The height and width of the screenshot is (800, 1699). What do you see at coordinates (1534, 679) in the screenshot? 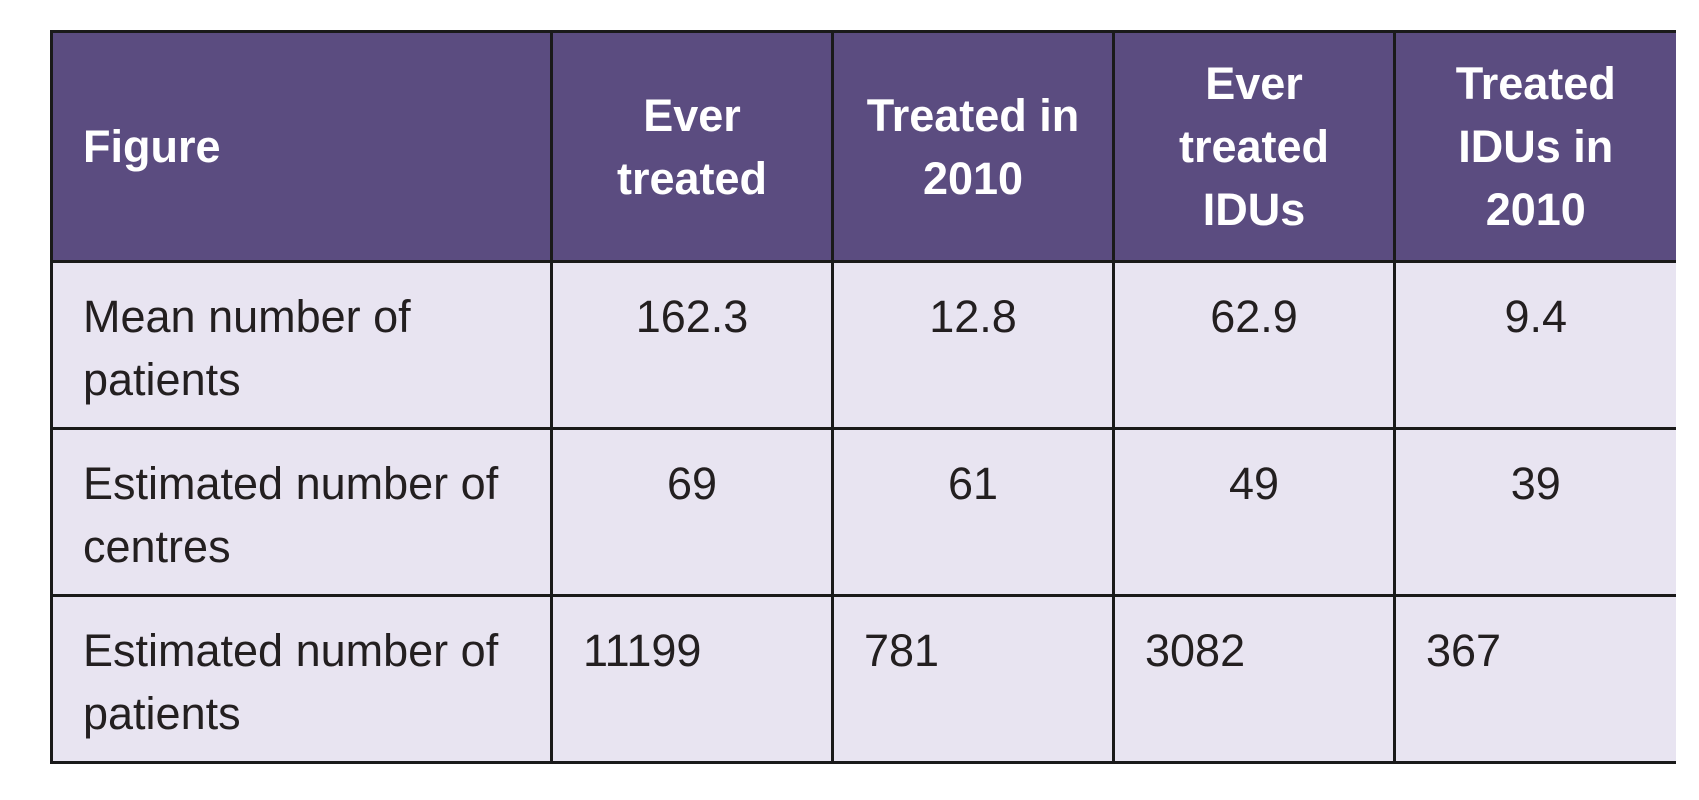
I see `table-cell: 367` at bounding box center [1534, 679].